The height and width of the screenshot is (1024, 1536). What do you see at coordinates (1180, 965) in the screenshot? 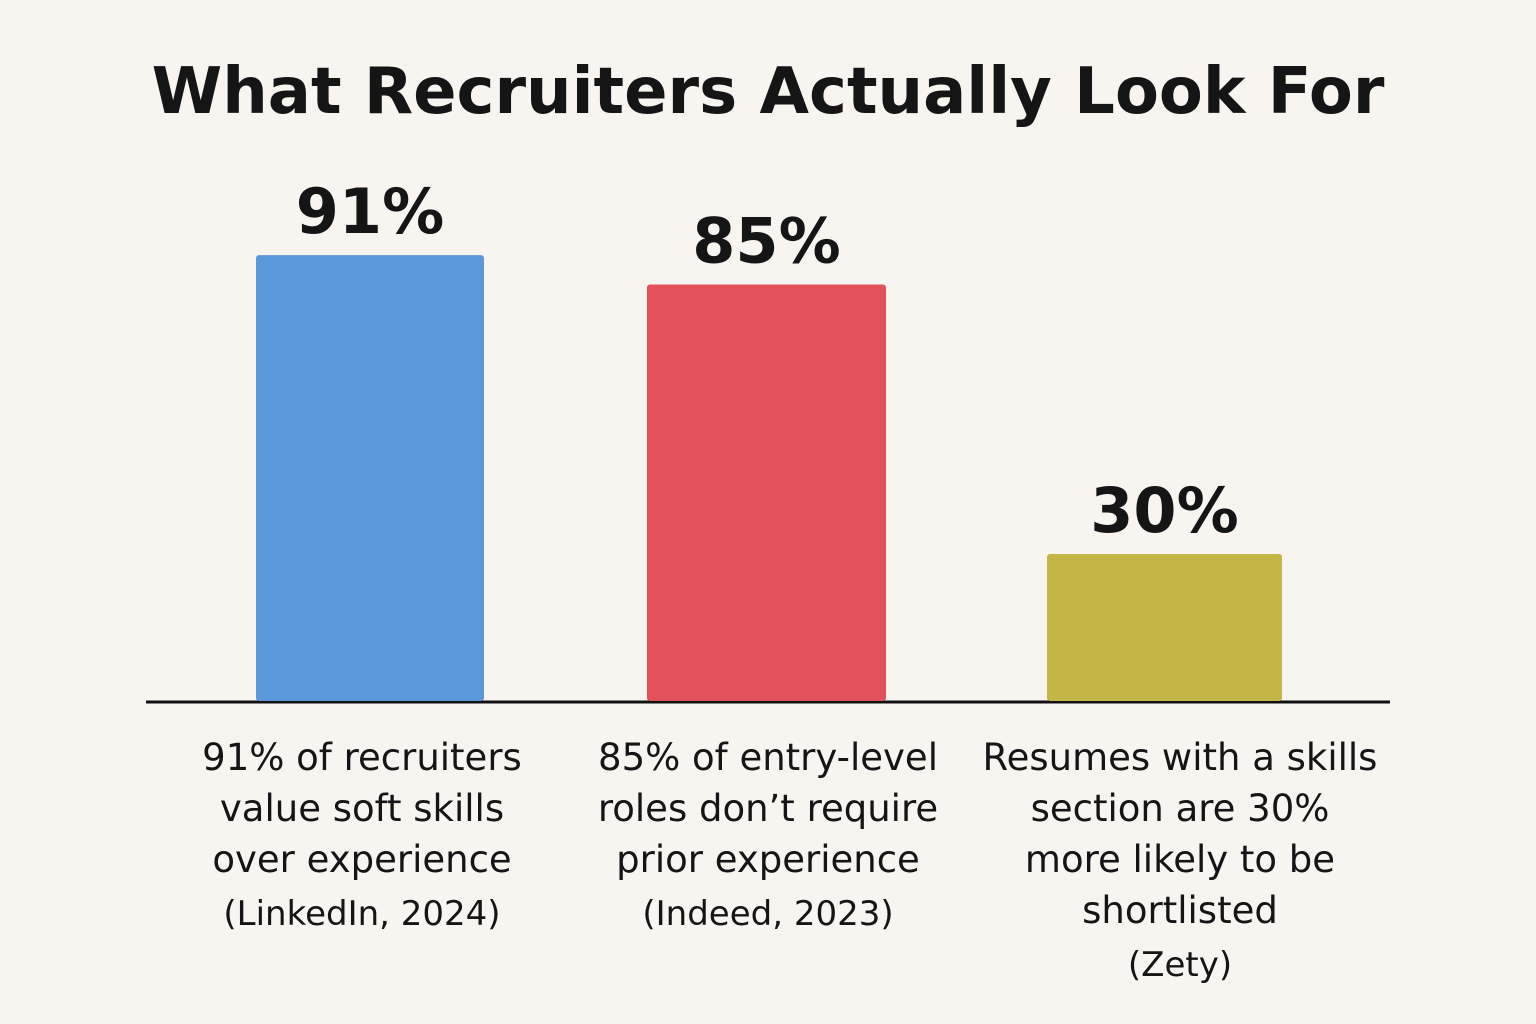
I see `source-citation: (Zety)` at bounding box center [1180, 965].